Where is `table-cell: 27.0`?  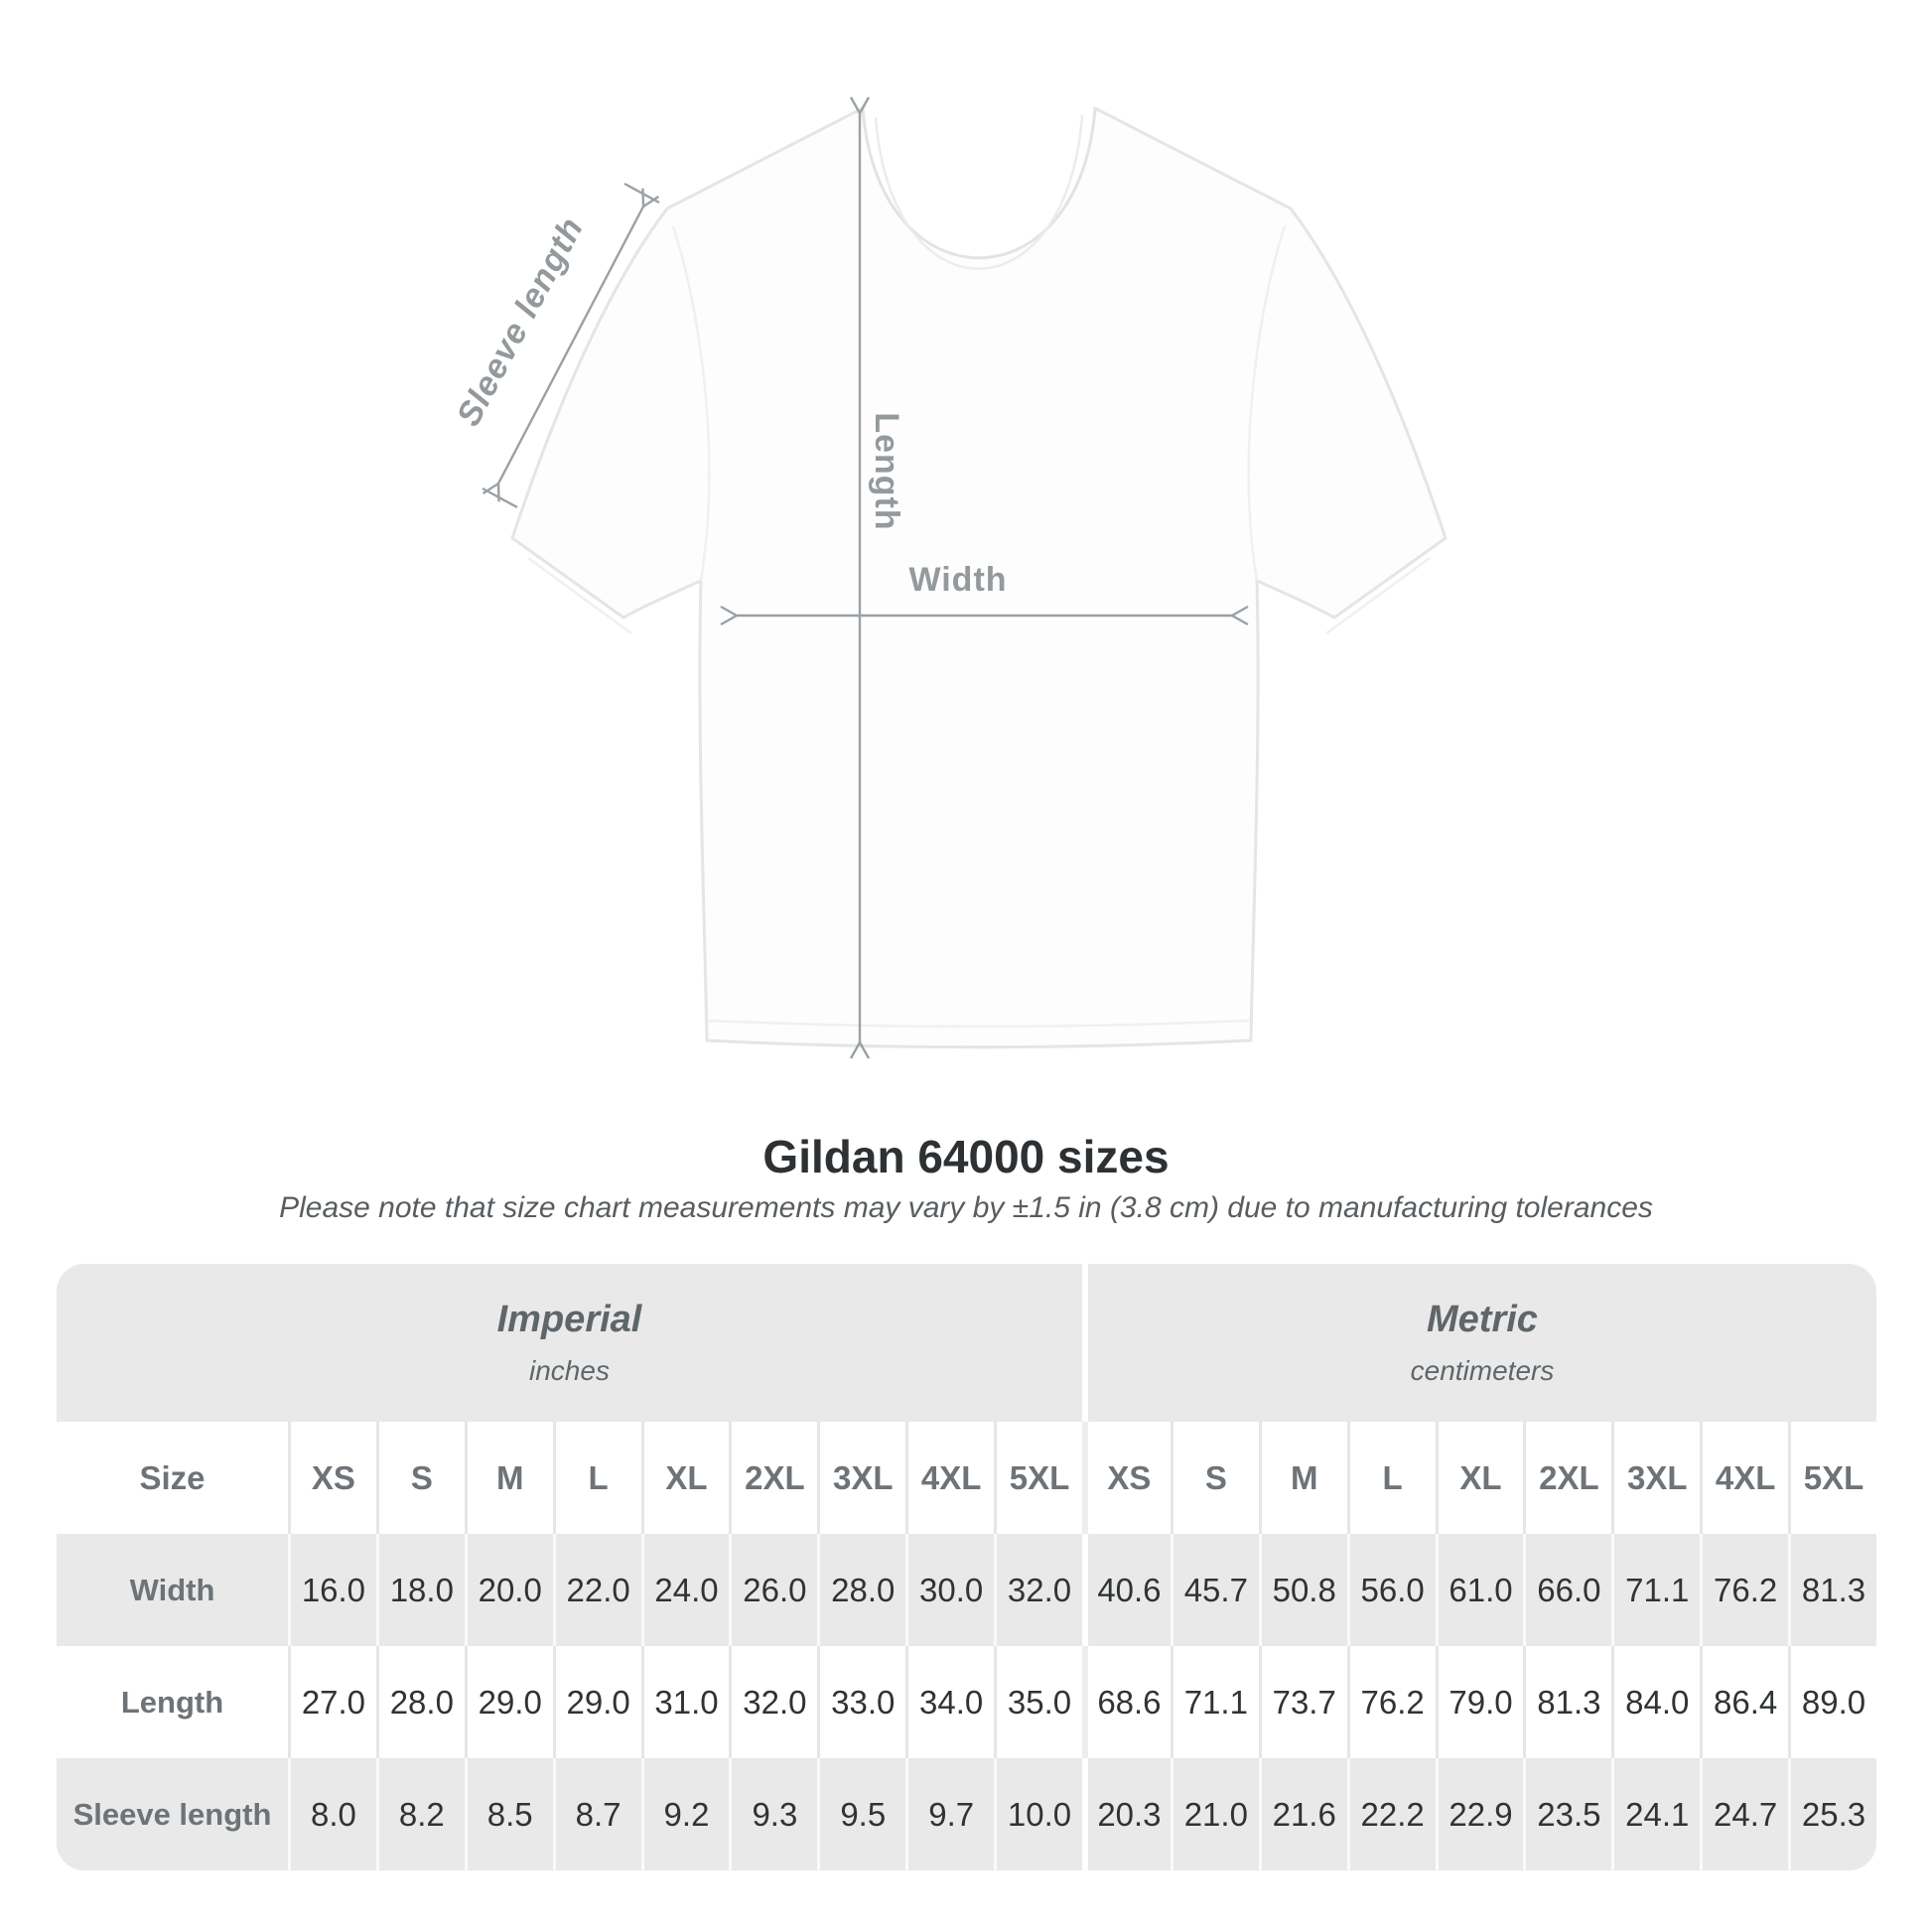
table-cell: 27.0 is located at coordinates (332, 1702).